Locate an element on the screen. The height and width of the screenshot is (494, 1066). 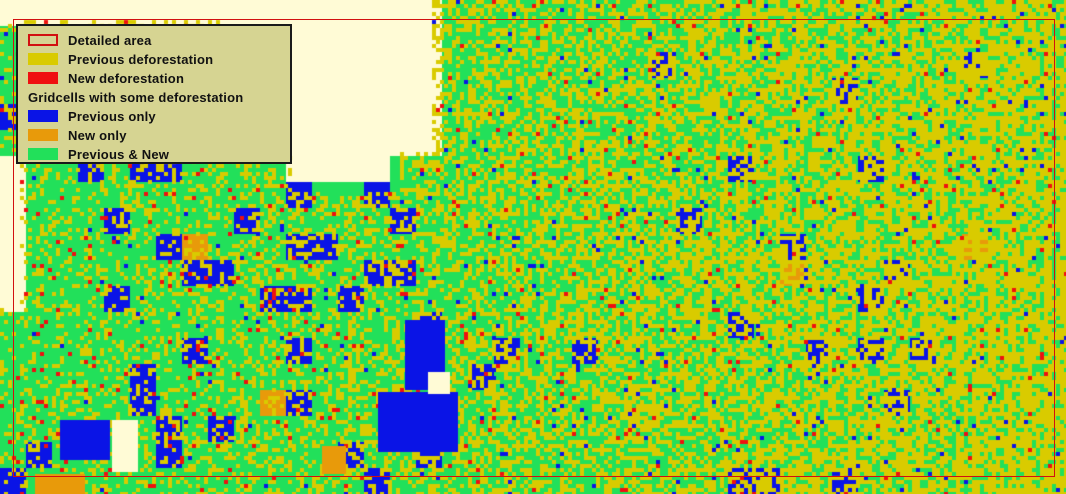
legend-item-new-only: New only is located at coordinates (155, 135).